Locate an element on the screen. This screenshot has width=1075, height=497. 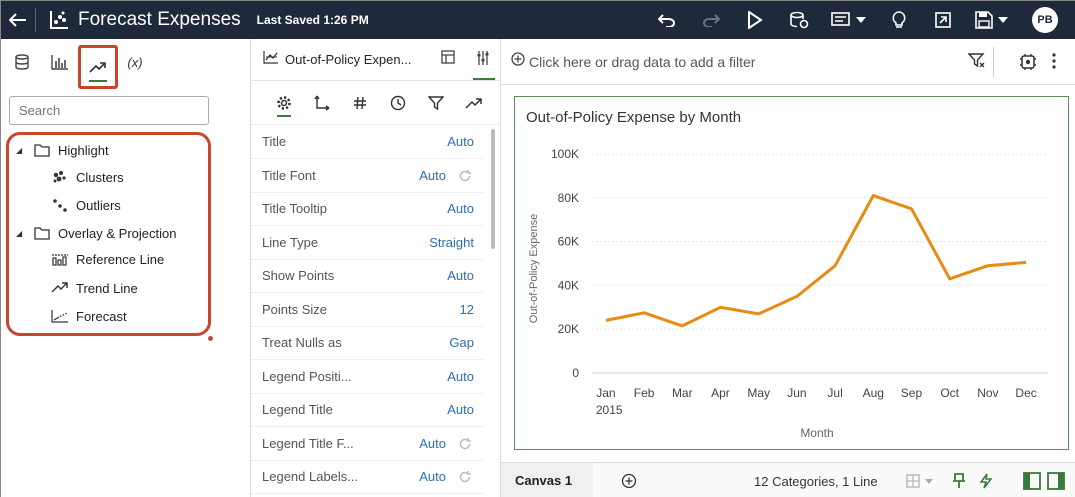
divider is located at coordinates (35, 20).